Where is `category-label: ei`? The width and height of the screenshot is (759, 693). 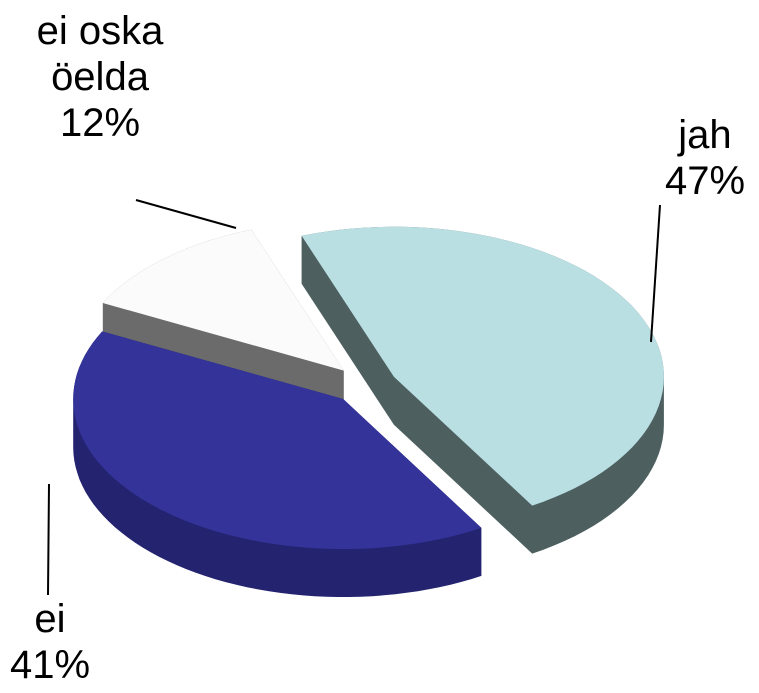
category-label: ei is located at coordinates (50, 619).